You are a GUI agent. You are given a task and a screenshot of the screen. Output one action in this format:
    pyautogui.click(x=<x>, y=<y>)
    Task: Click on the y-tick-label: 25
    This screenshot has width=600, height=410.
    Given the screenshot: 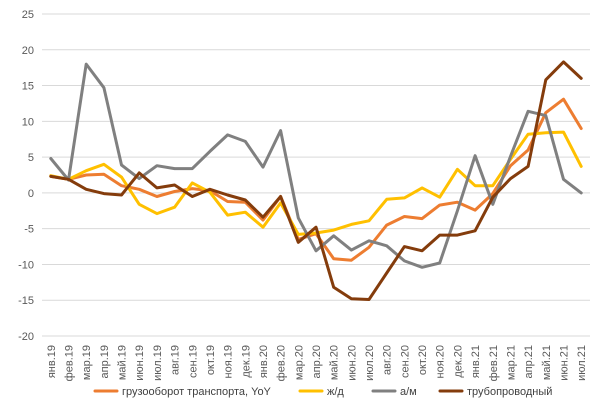 What is the action you would take?
    pyautogui.click(x=28, y=15)
    